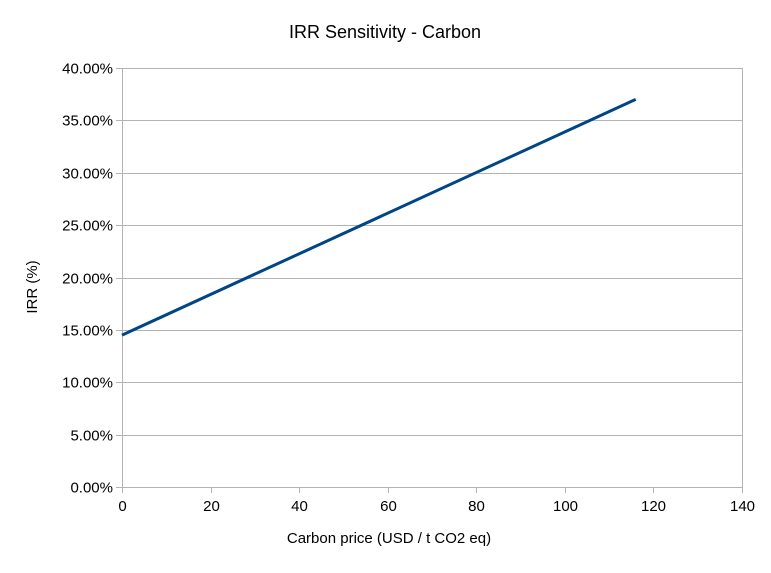 The image size is (771, 573). Describe the element at coordinates (91, 436) in the screenshot. I see `y-tick-label: 5.00%` at that location.